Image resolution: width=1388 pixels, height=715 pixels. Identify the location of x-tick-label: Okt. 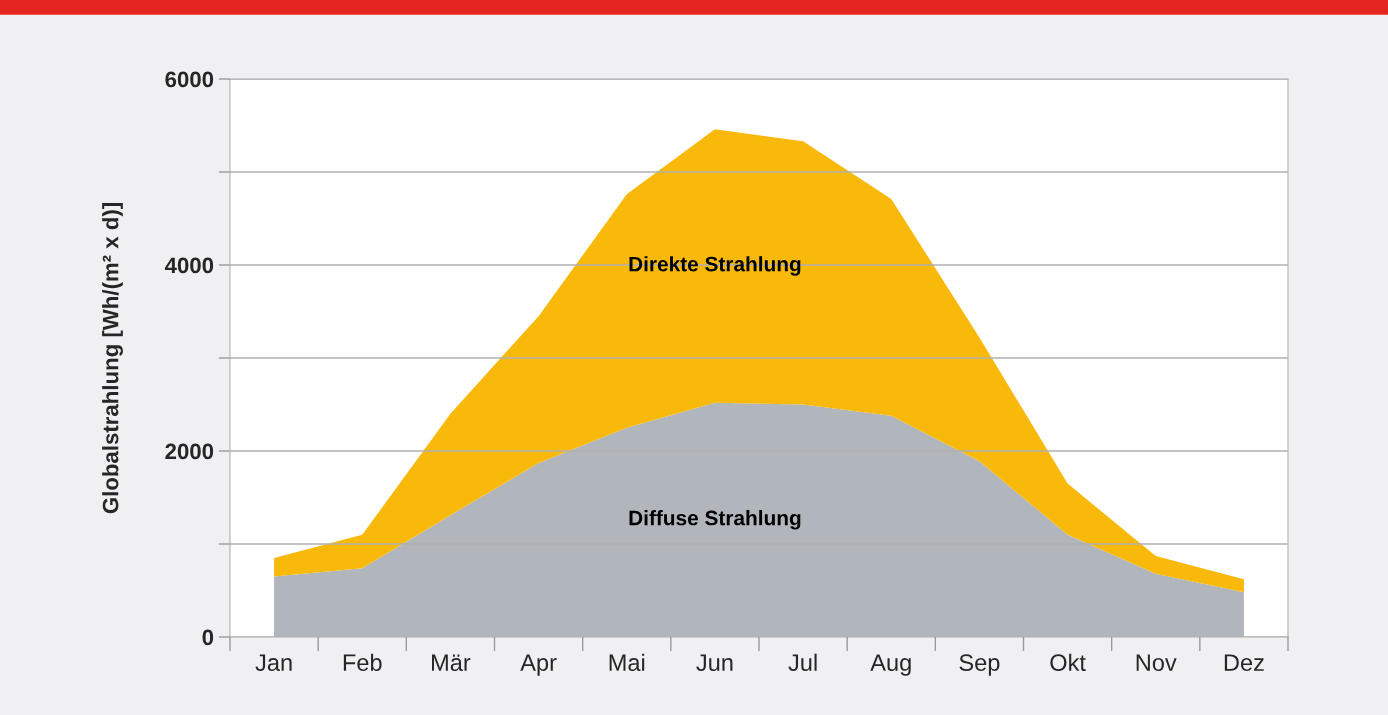
(1068, 662).